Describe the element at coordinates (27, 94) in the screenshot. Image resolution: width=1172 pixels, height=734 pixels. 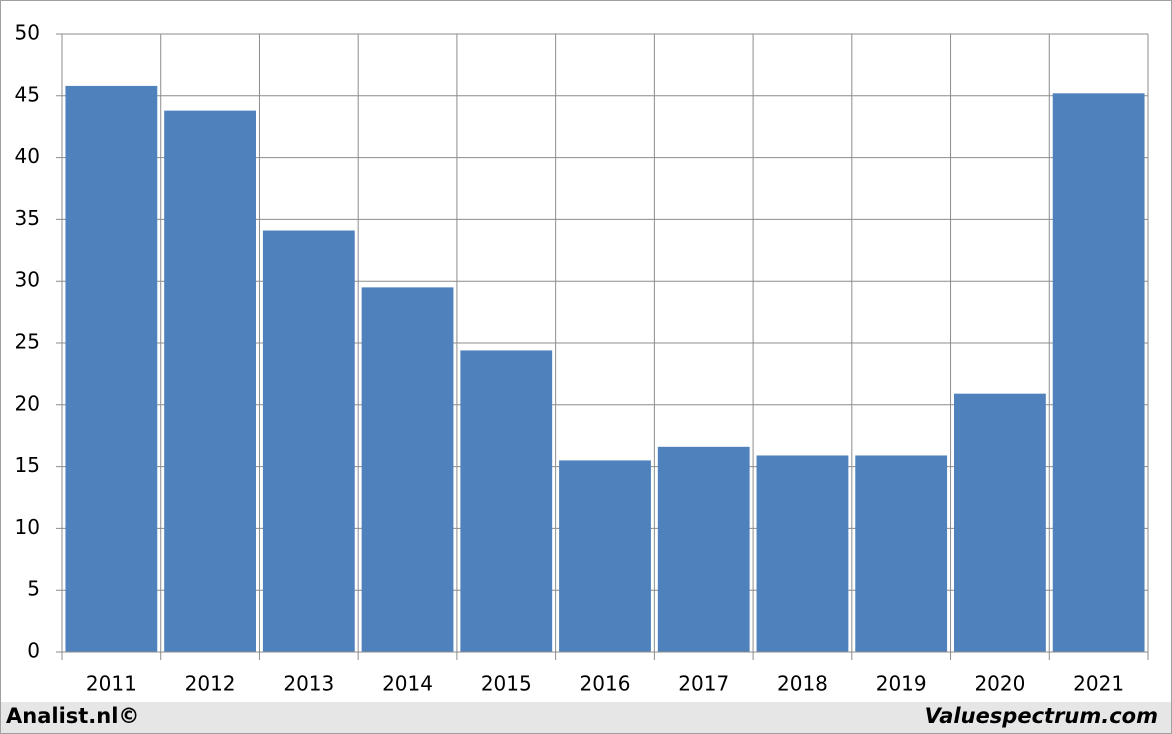
I see `y-tick-label: 45` at that location.